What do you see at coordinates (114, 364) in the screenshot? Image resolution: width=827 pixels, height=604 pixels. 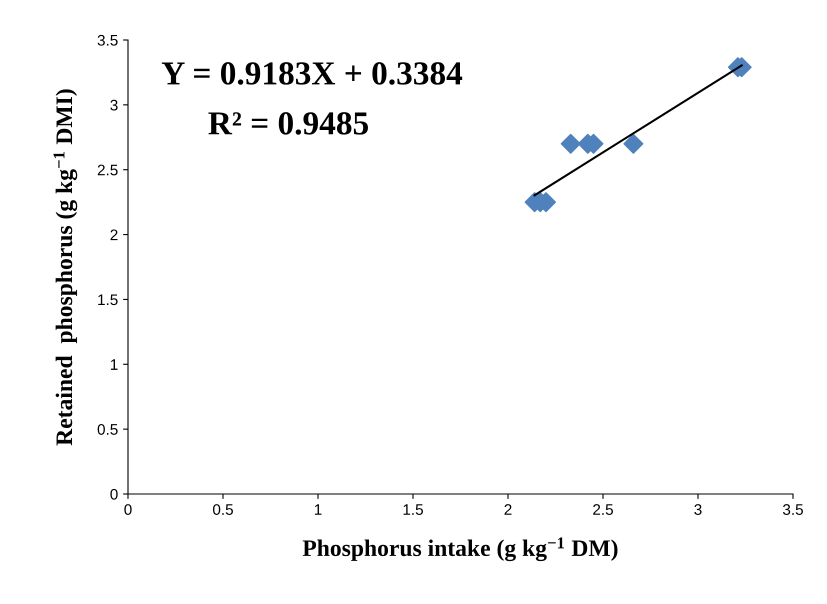 I see `y-tick-label: 1` at bounding box center [114, 364].